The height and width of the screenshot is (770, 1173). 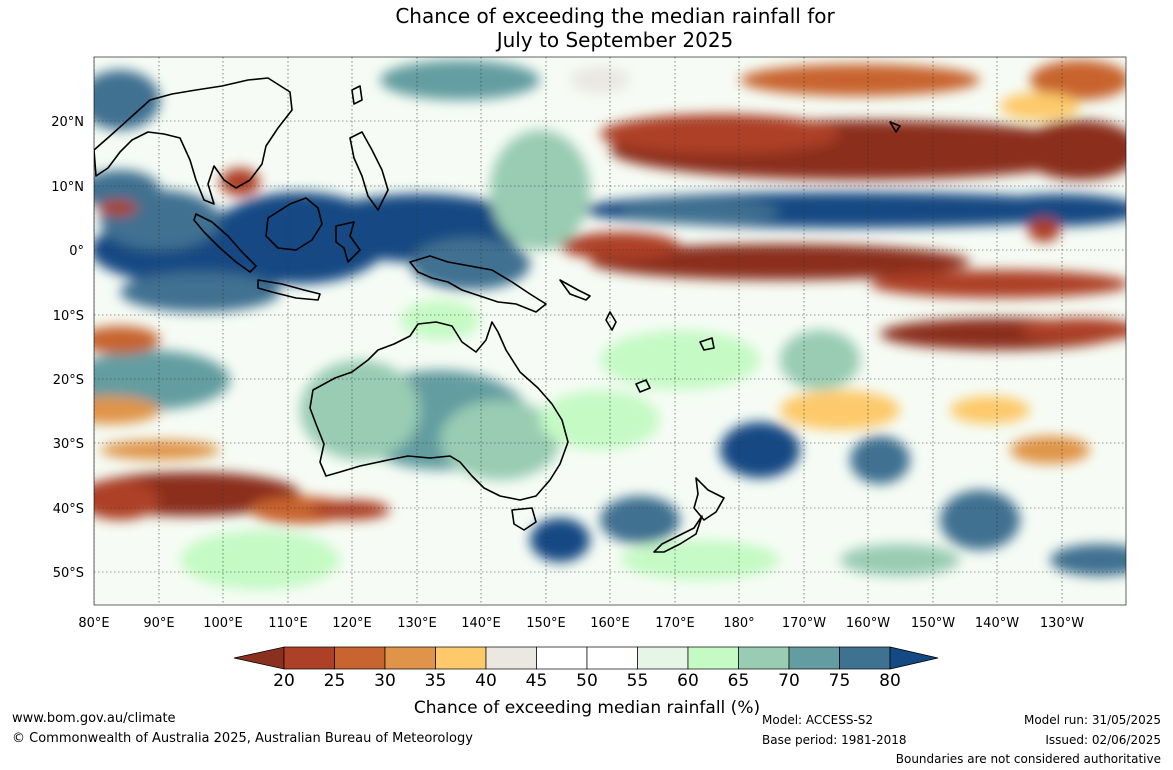 What do you see at coordinates (417, 623) in the screenshot?
I see `lon-tick-label: 130°E` at bounding box center [417, 623].